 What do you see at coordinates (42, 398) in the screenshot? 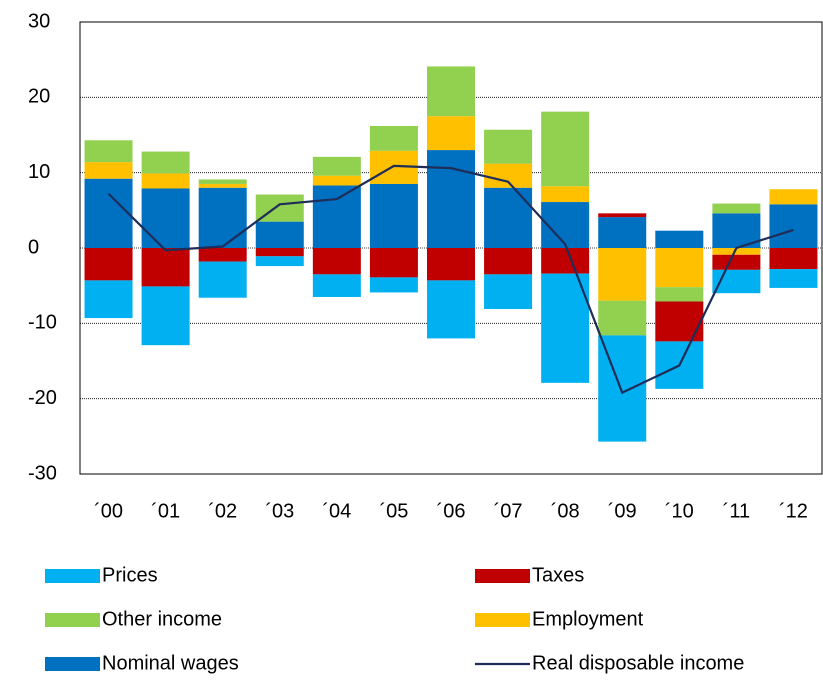
I see `y-tick-label: -20` at bounding box center [42, 398].